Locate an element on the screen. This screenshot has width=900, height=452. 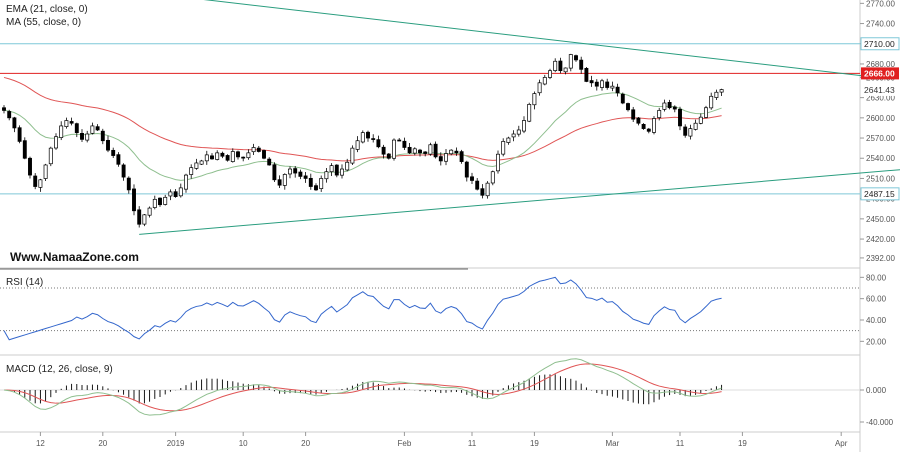
macd-line is located at coordinates (362, 387).